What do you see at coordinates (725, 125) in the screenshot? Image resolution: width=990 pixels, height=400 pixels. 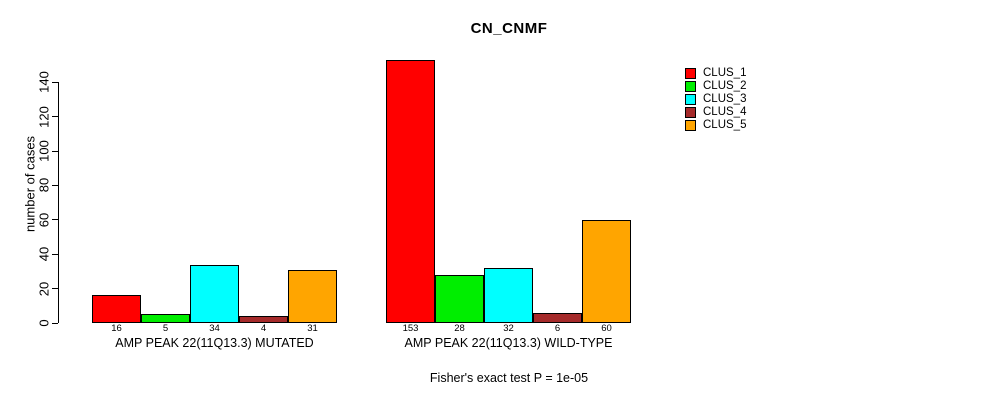 I see `legend-label-clus_5: CLUS_5` at bounding box center [725, 125].